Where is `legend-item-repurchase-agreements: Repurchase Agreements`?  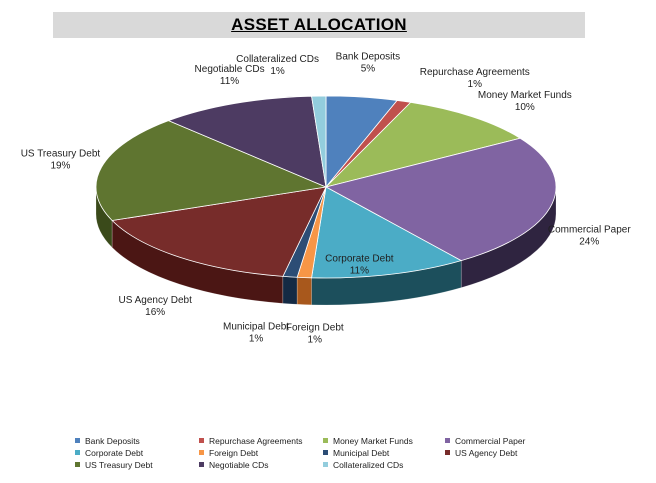 legend-item-repurchase-agreements: Repurchase Agreements is located at coordinates (261, 440).